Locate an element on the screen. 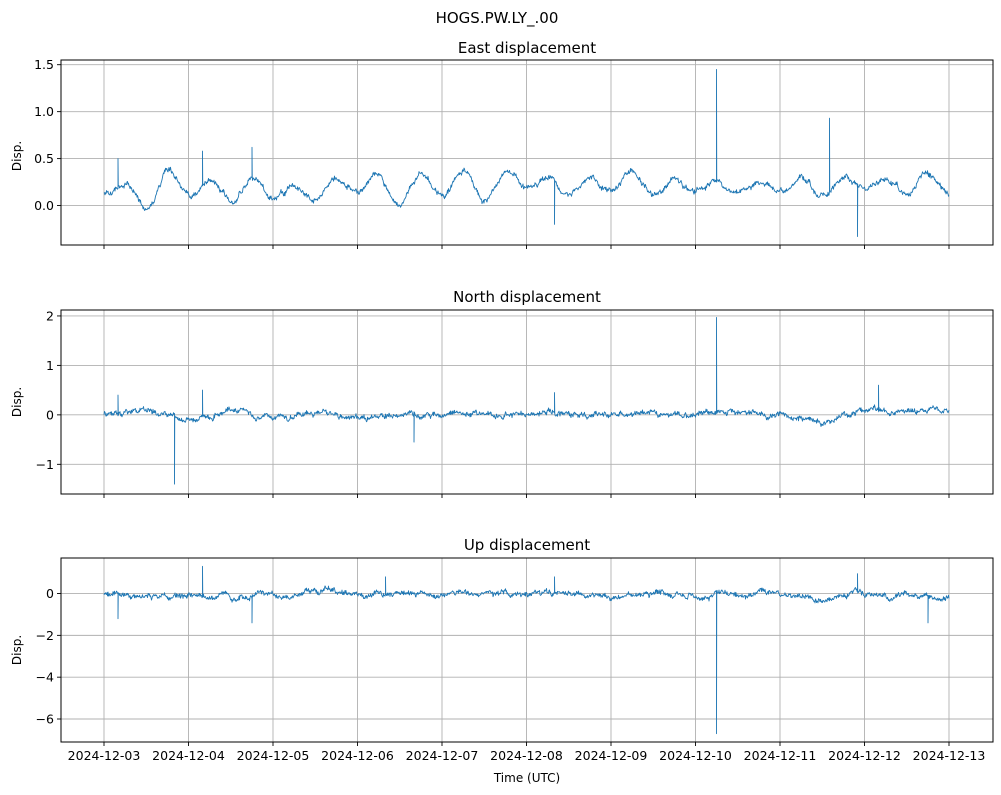 Image resolution: width=1001 pixels, height=795 pixels. y-tick-label: −2 is located at coordinates (45, 635).